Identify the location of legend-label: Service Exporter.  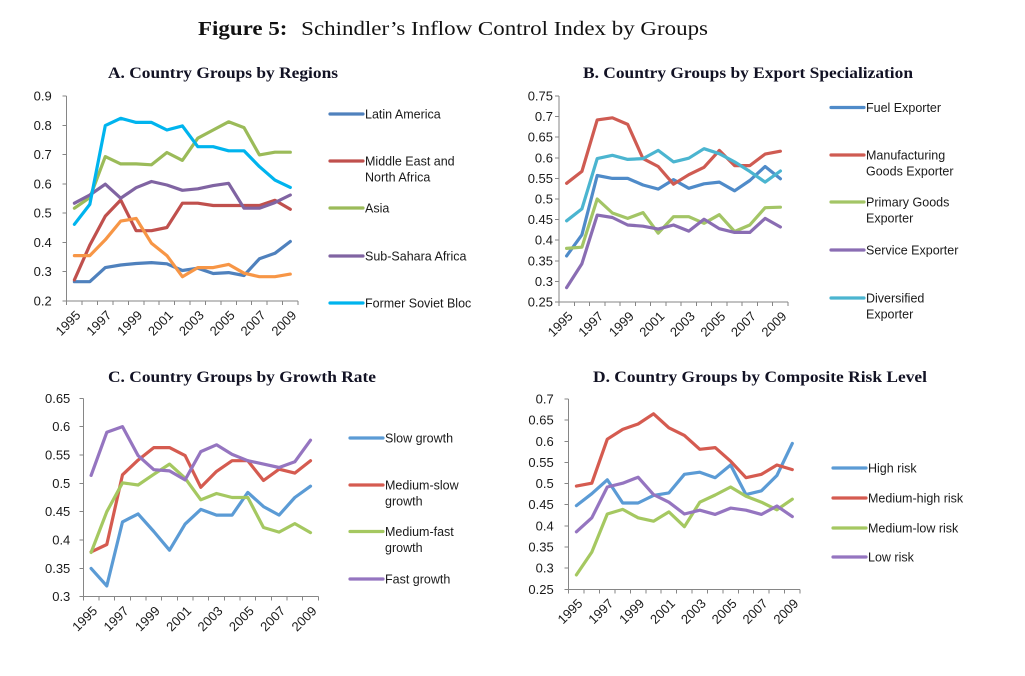
(912, 251).